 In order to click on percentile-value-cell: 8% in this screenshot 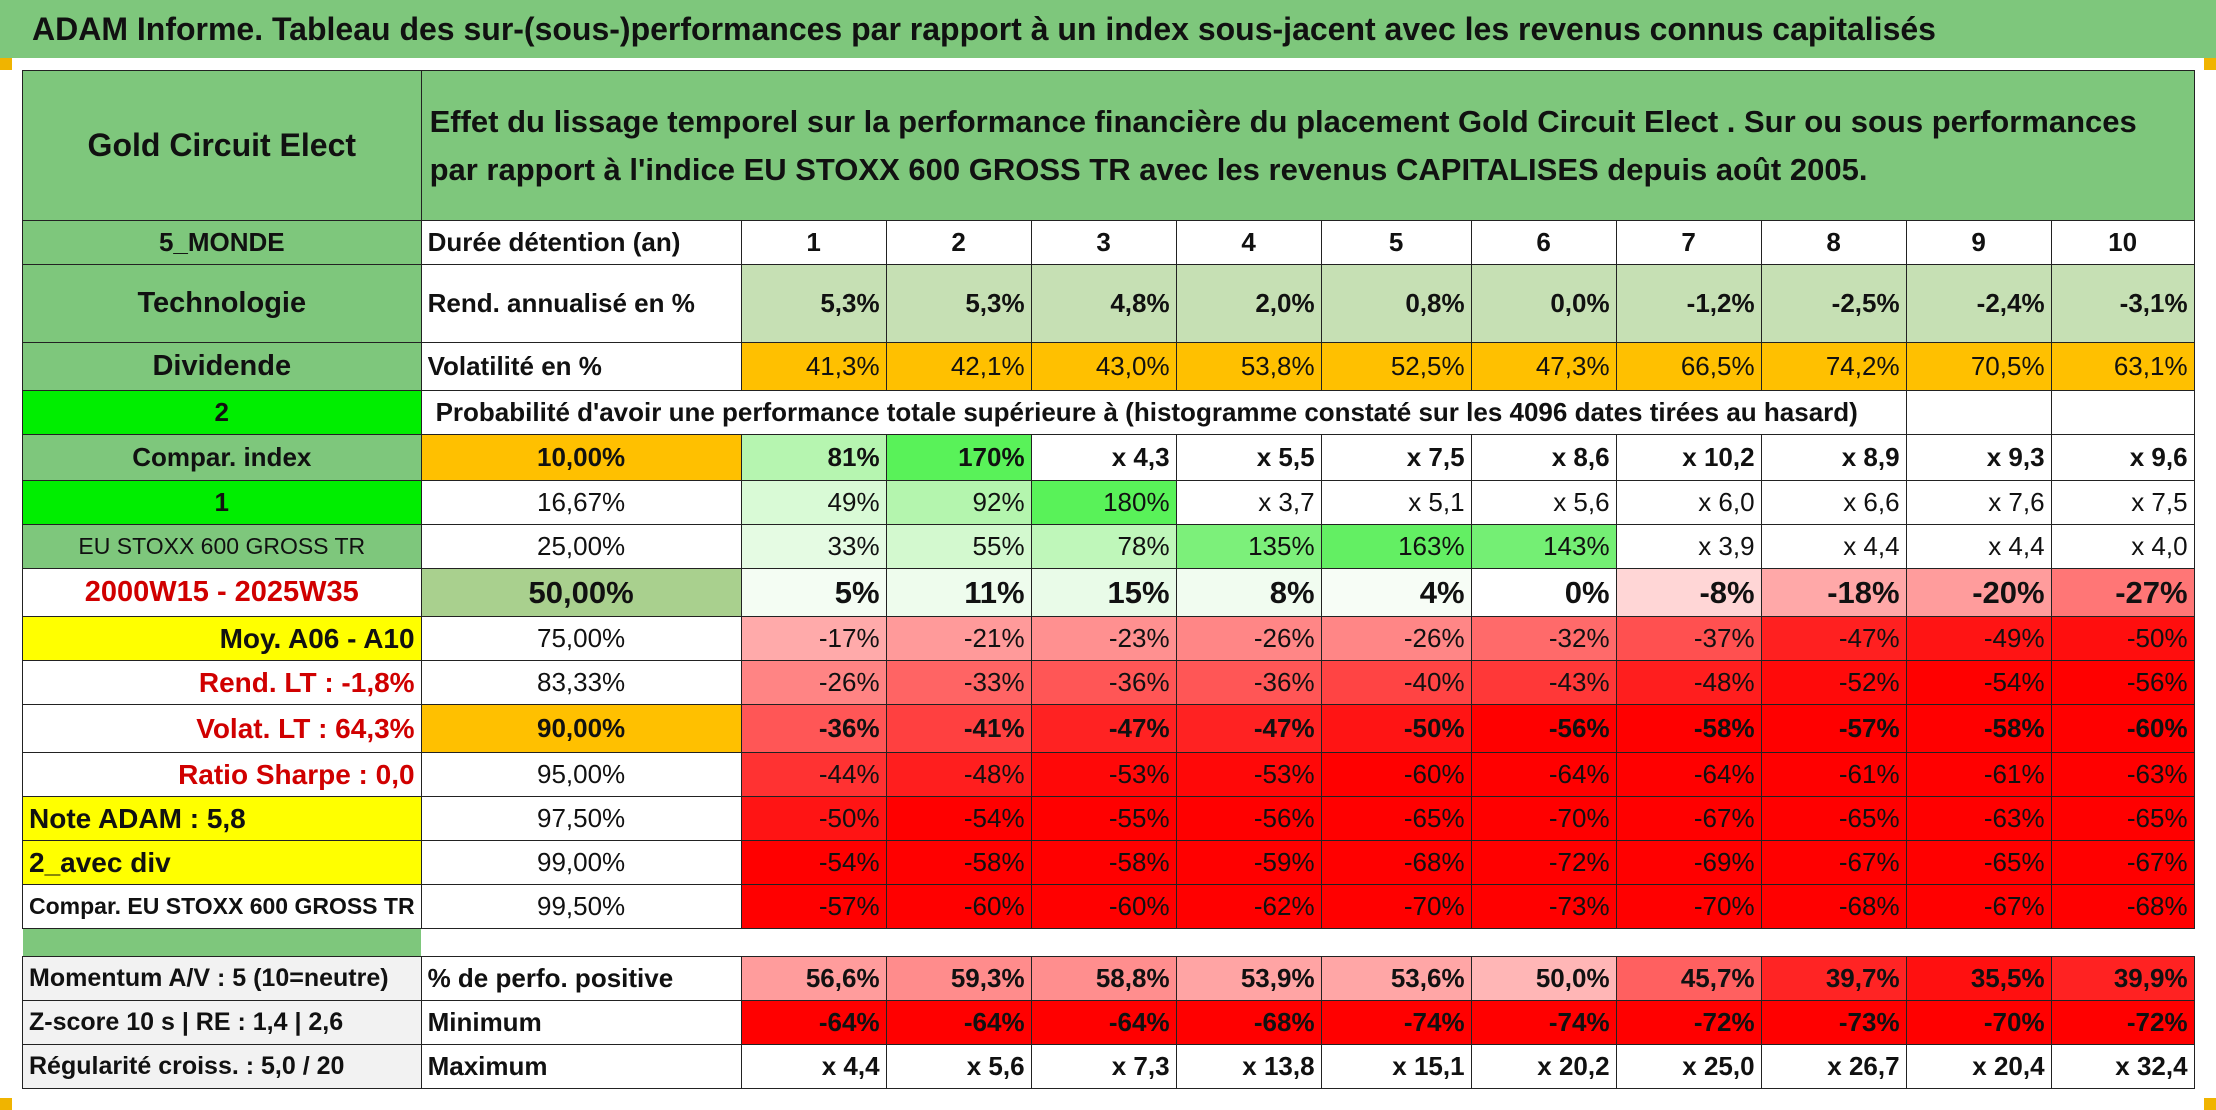, I will do `click(1248, 592)`.